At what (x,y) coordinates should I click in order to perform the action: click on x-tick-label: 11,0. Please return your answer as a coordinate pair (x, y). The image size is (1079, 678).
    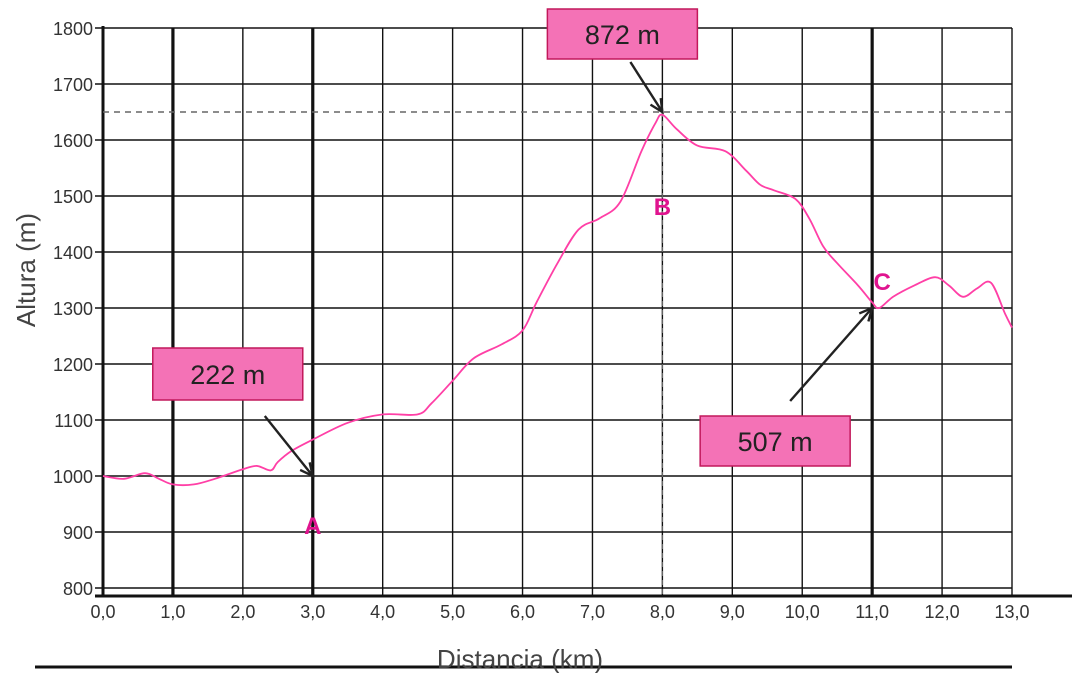
    Looking at the image, I should click on (872, 612).